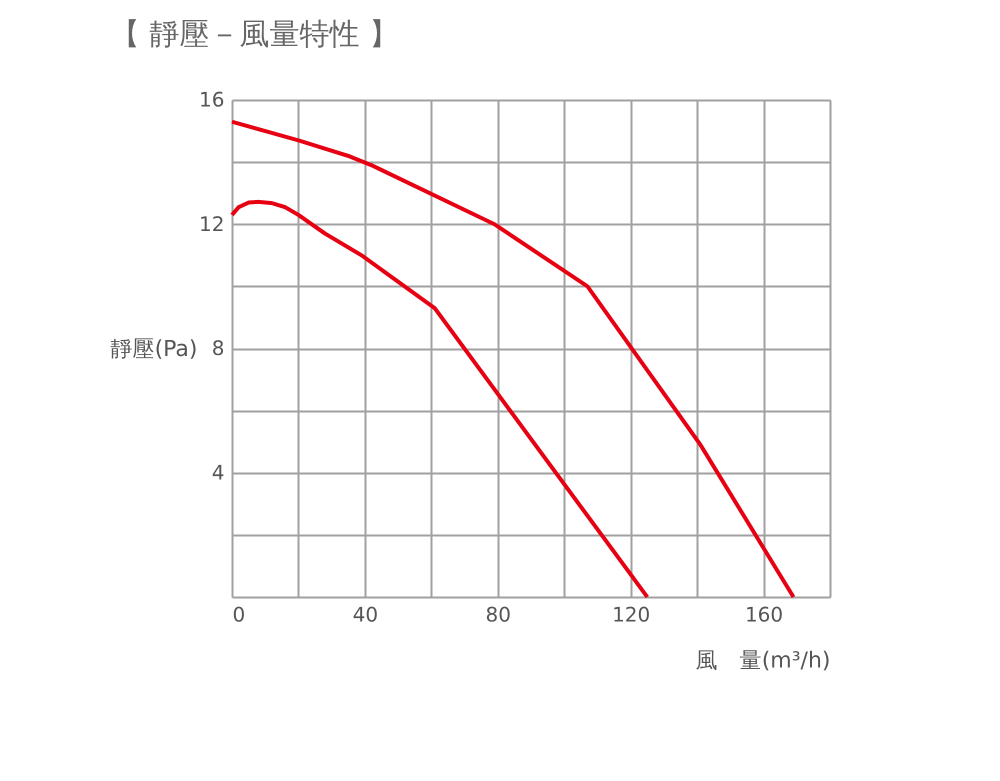  I want to click on y-tick-label: 16, so click(211, 100).